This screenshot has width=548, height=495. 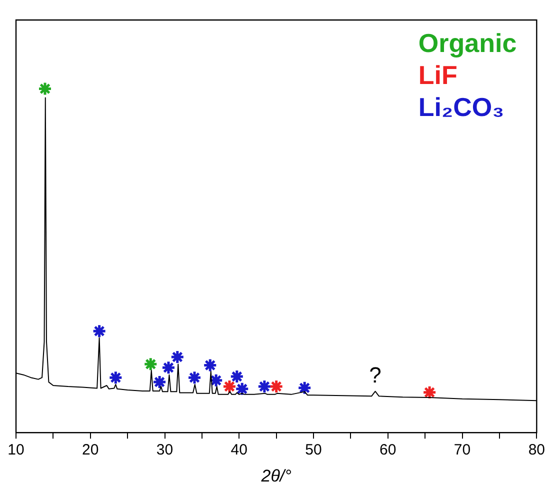 I want to click on x-tick-label: 20, so click(x=90, y=450).